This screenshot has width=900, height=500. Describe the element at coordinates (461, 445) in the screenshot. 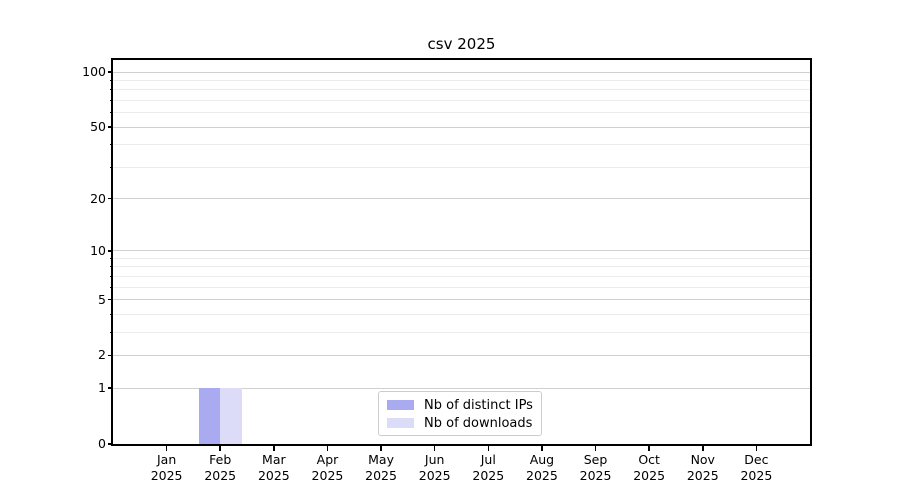

I see `axis-spine-bottom` at that location.